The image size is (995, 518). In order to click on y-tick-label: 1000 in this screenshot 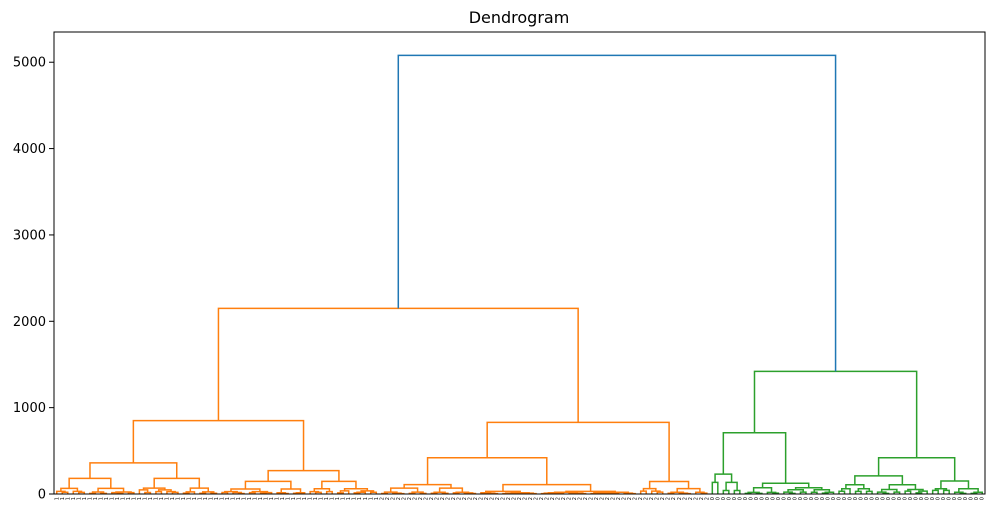, I will do `click(29, 408)`.